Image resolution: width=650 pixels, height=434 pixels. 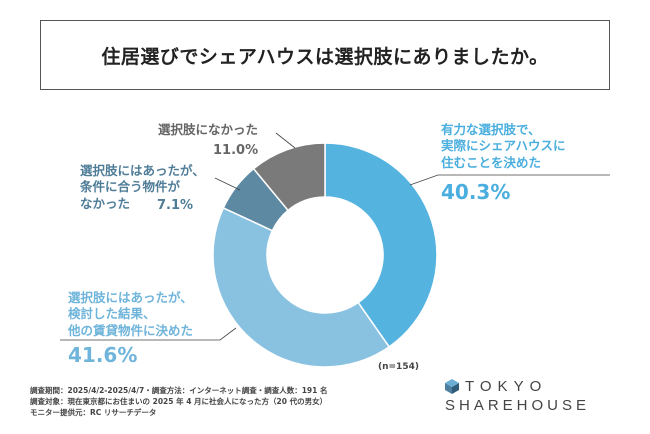 I want to click on cube-logo-icon, so click(x=452, y=386).